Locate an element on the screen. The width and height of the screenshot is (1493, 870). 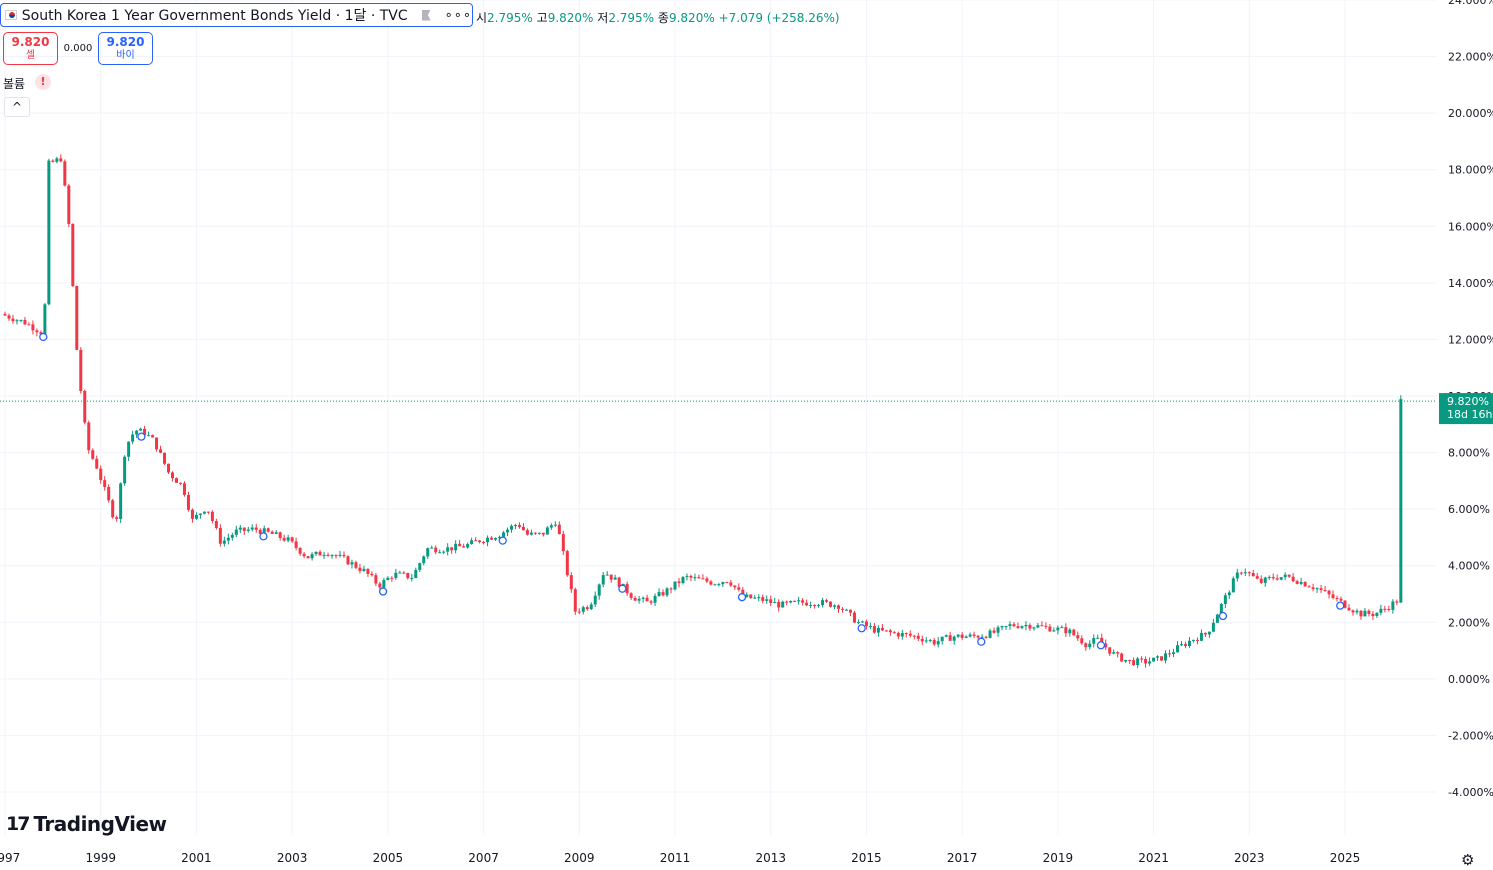
sell-button: 9.820 셀 is located at coordinates (30, 48).